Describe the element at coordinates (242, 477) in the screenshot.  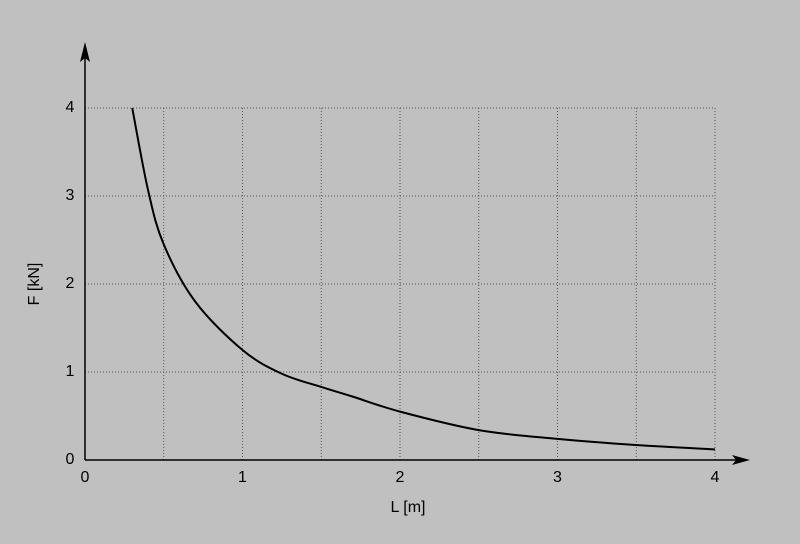
I see `x-tick-label: 1` at that location.